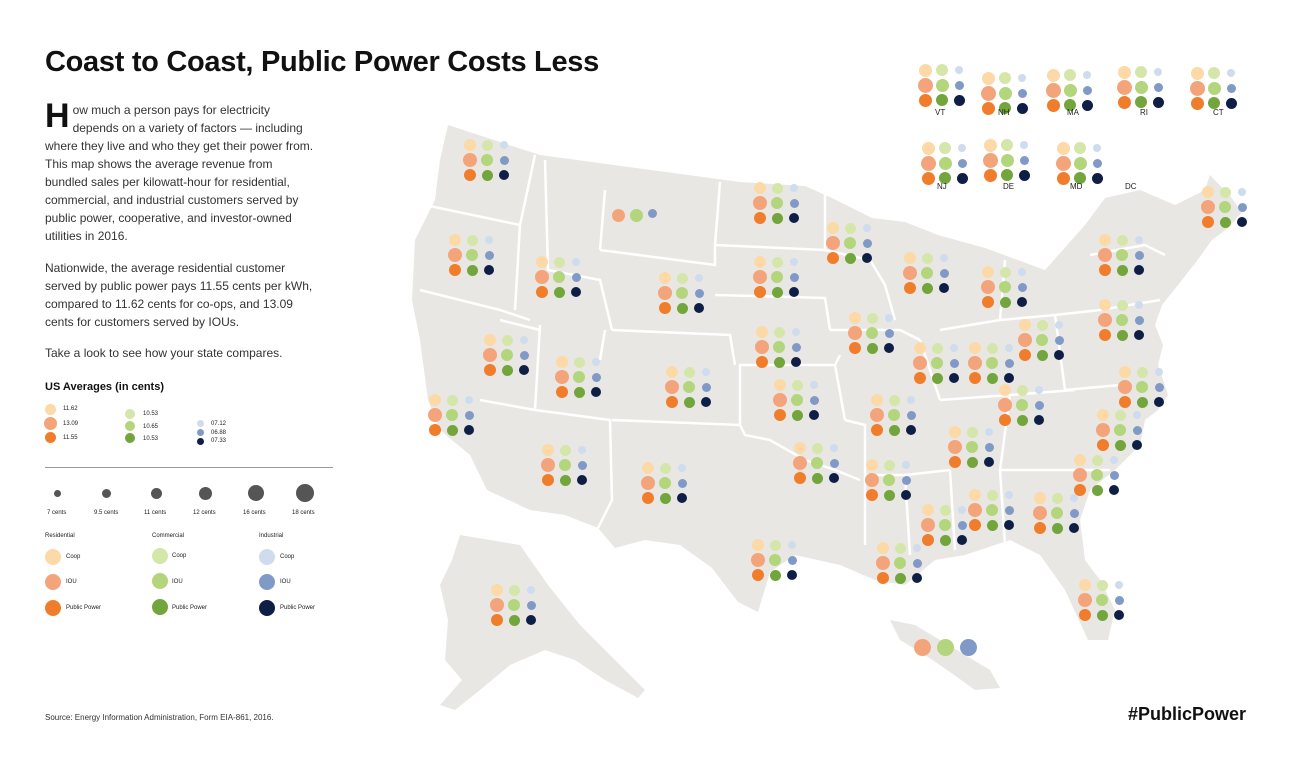  Describe the element at coordinates (179, 556) in the screenshot. I see `legend-com-coop-label: Coop` at that location.